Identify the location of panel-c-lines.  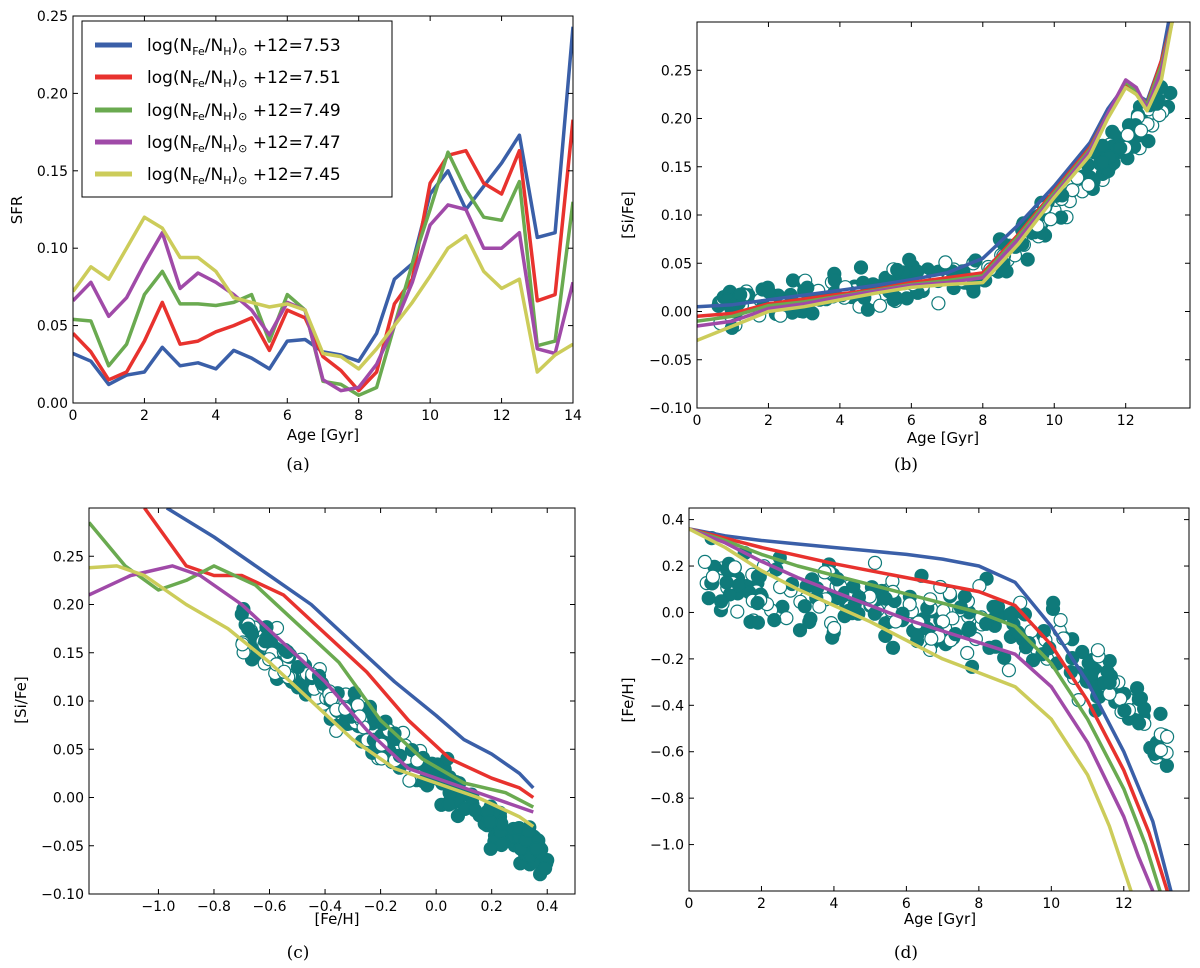
(312, 668).